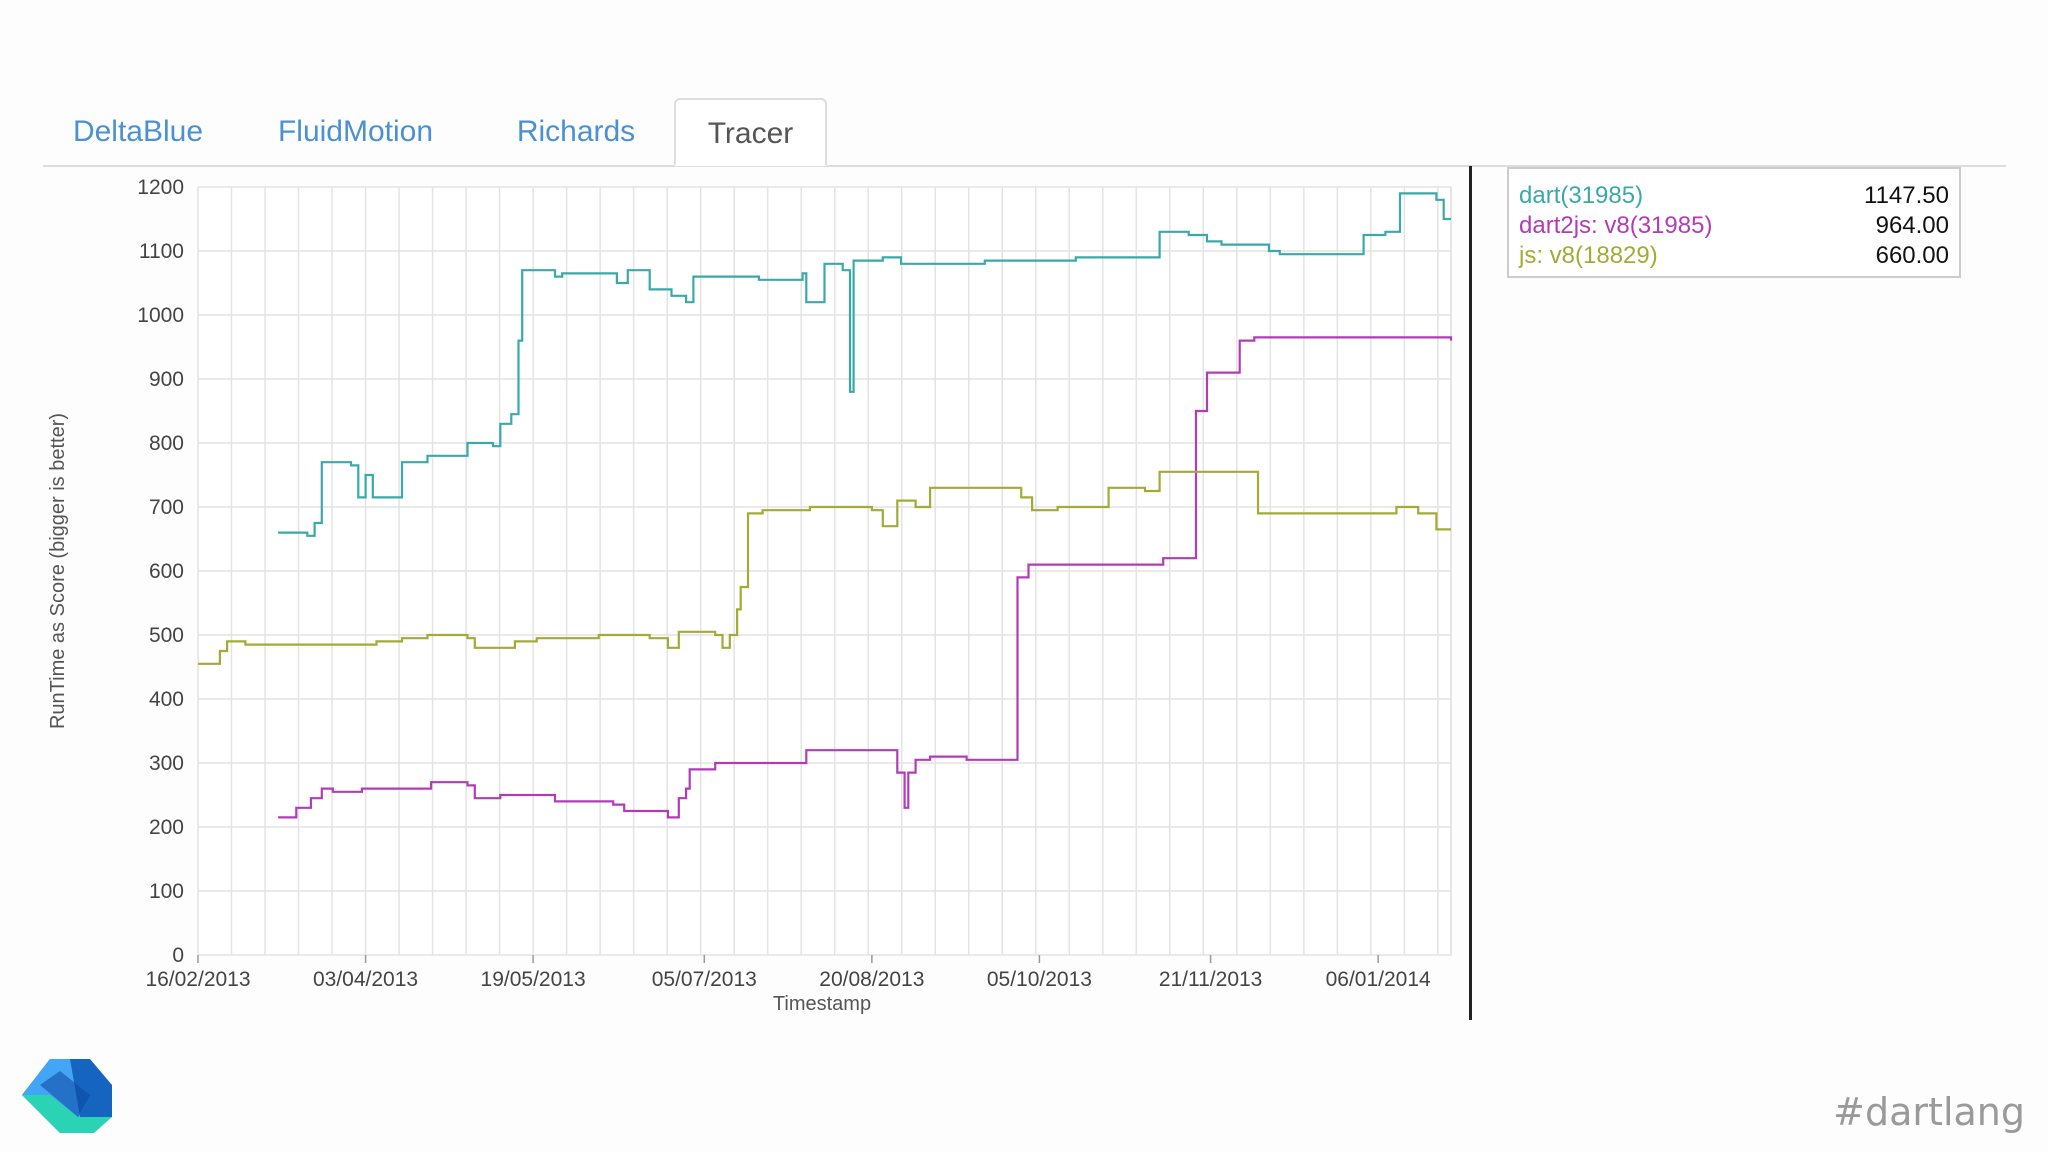 The image size is (2048, 1152). Describe the element at coordinates (161, 251) in the screenshot. I see `y-tick-label: 1100` at that location.